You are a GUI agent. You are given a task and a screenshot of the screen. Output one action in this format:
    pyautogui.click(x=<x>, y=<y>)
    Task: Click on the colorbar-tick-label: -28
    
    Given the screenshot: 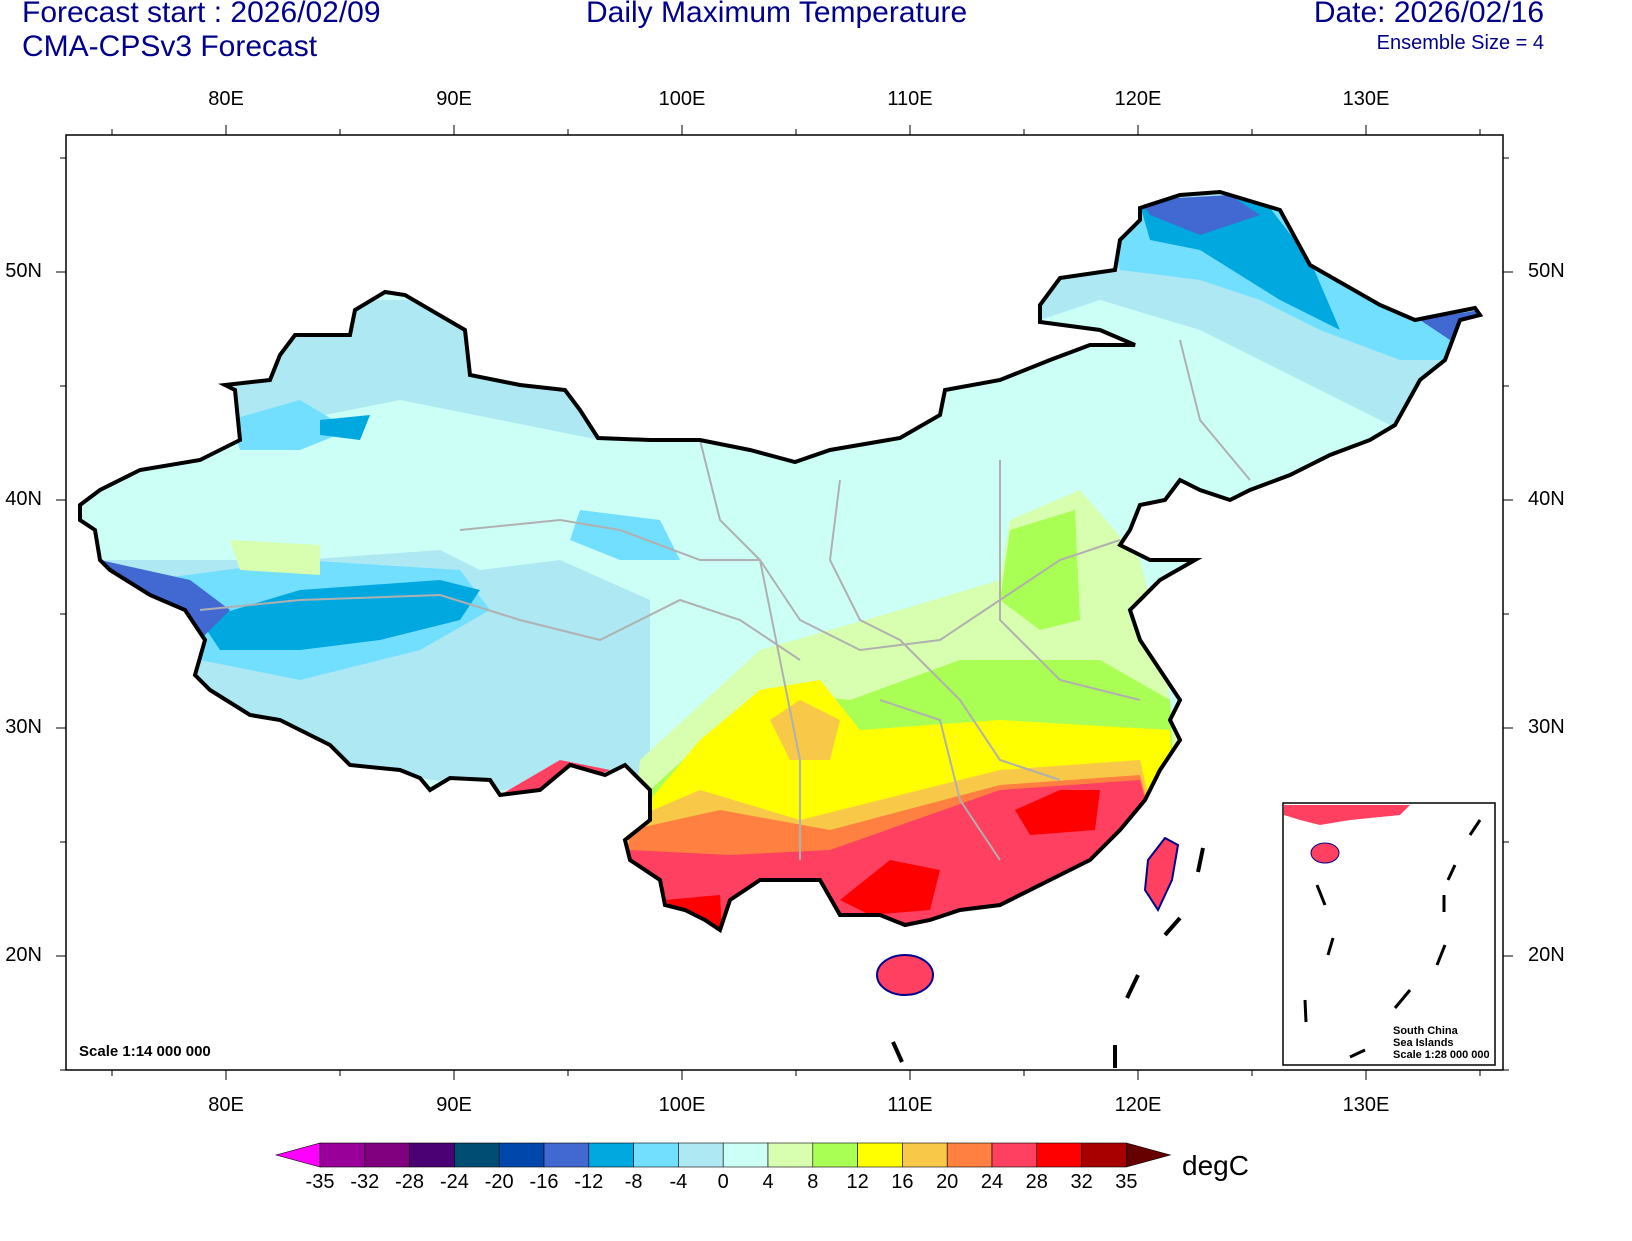 What is the action you would take?
    pyautogui.click(x=410, y=1182)
    